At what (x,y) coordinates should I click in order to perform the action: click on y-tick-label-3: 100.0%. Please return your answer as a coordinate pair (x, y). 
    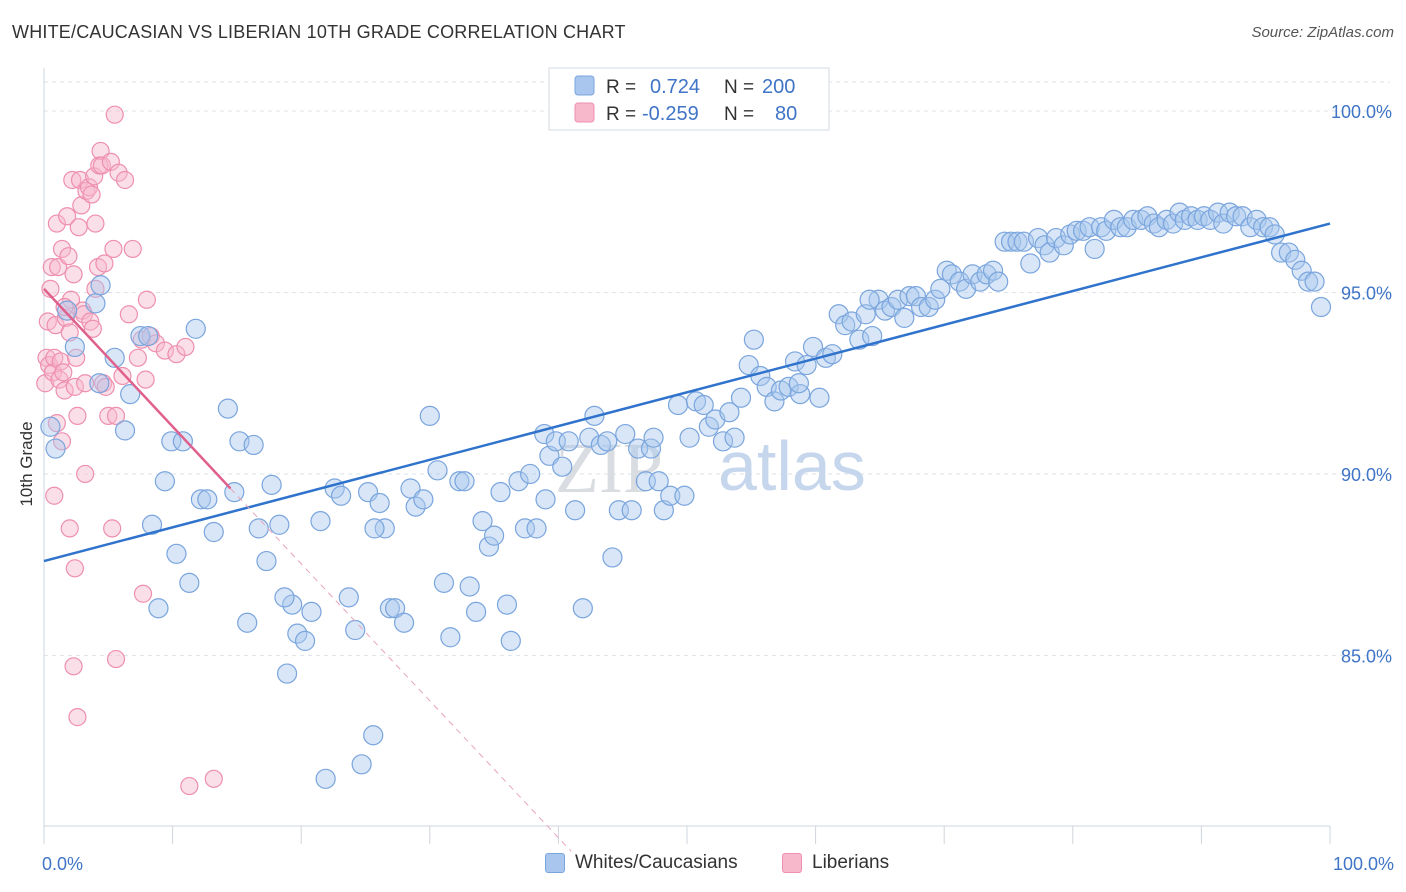
    Looking at the image, I should click on (1361, 112).